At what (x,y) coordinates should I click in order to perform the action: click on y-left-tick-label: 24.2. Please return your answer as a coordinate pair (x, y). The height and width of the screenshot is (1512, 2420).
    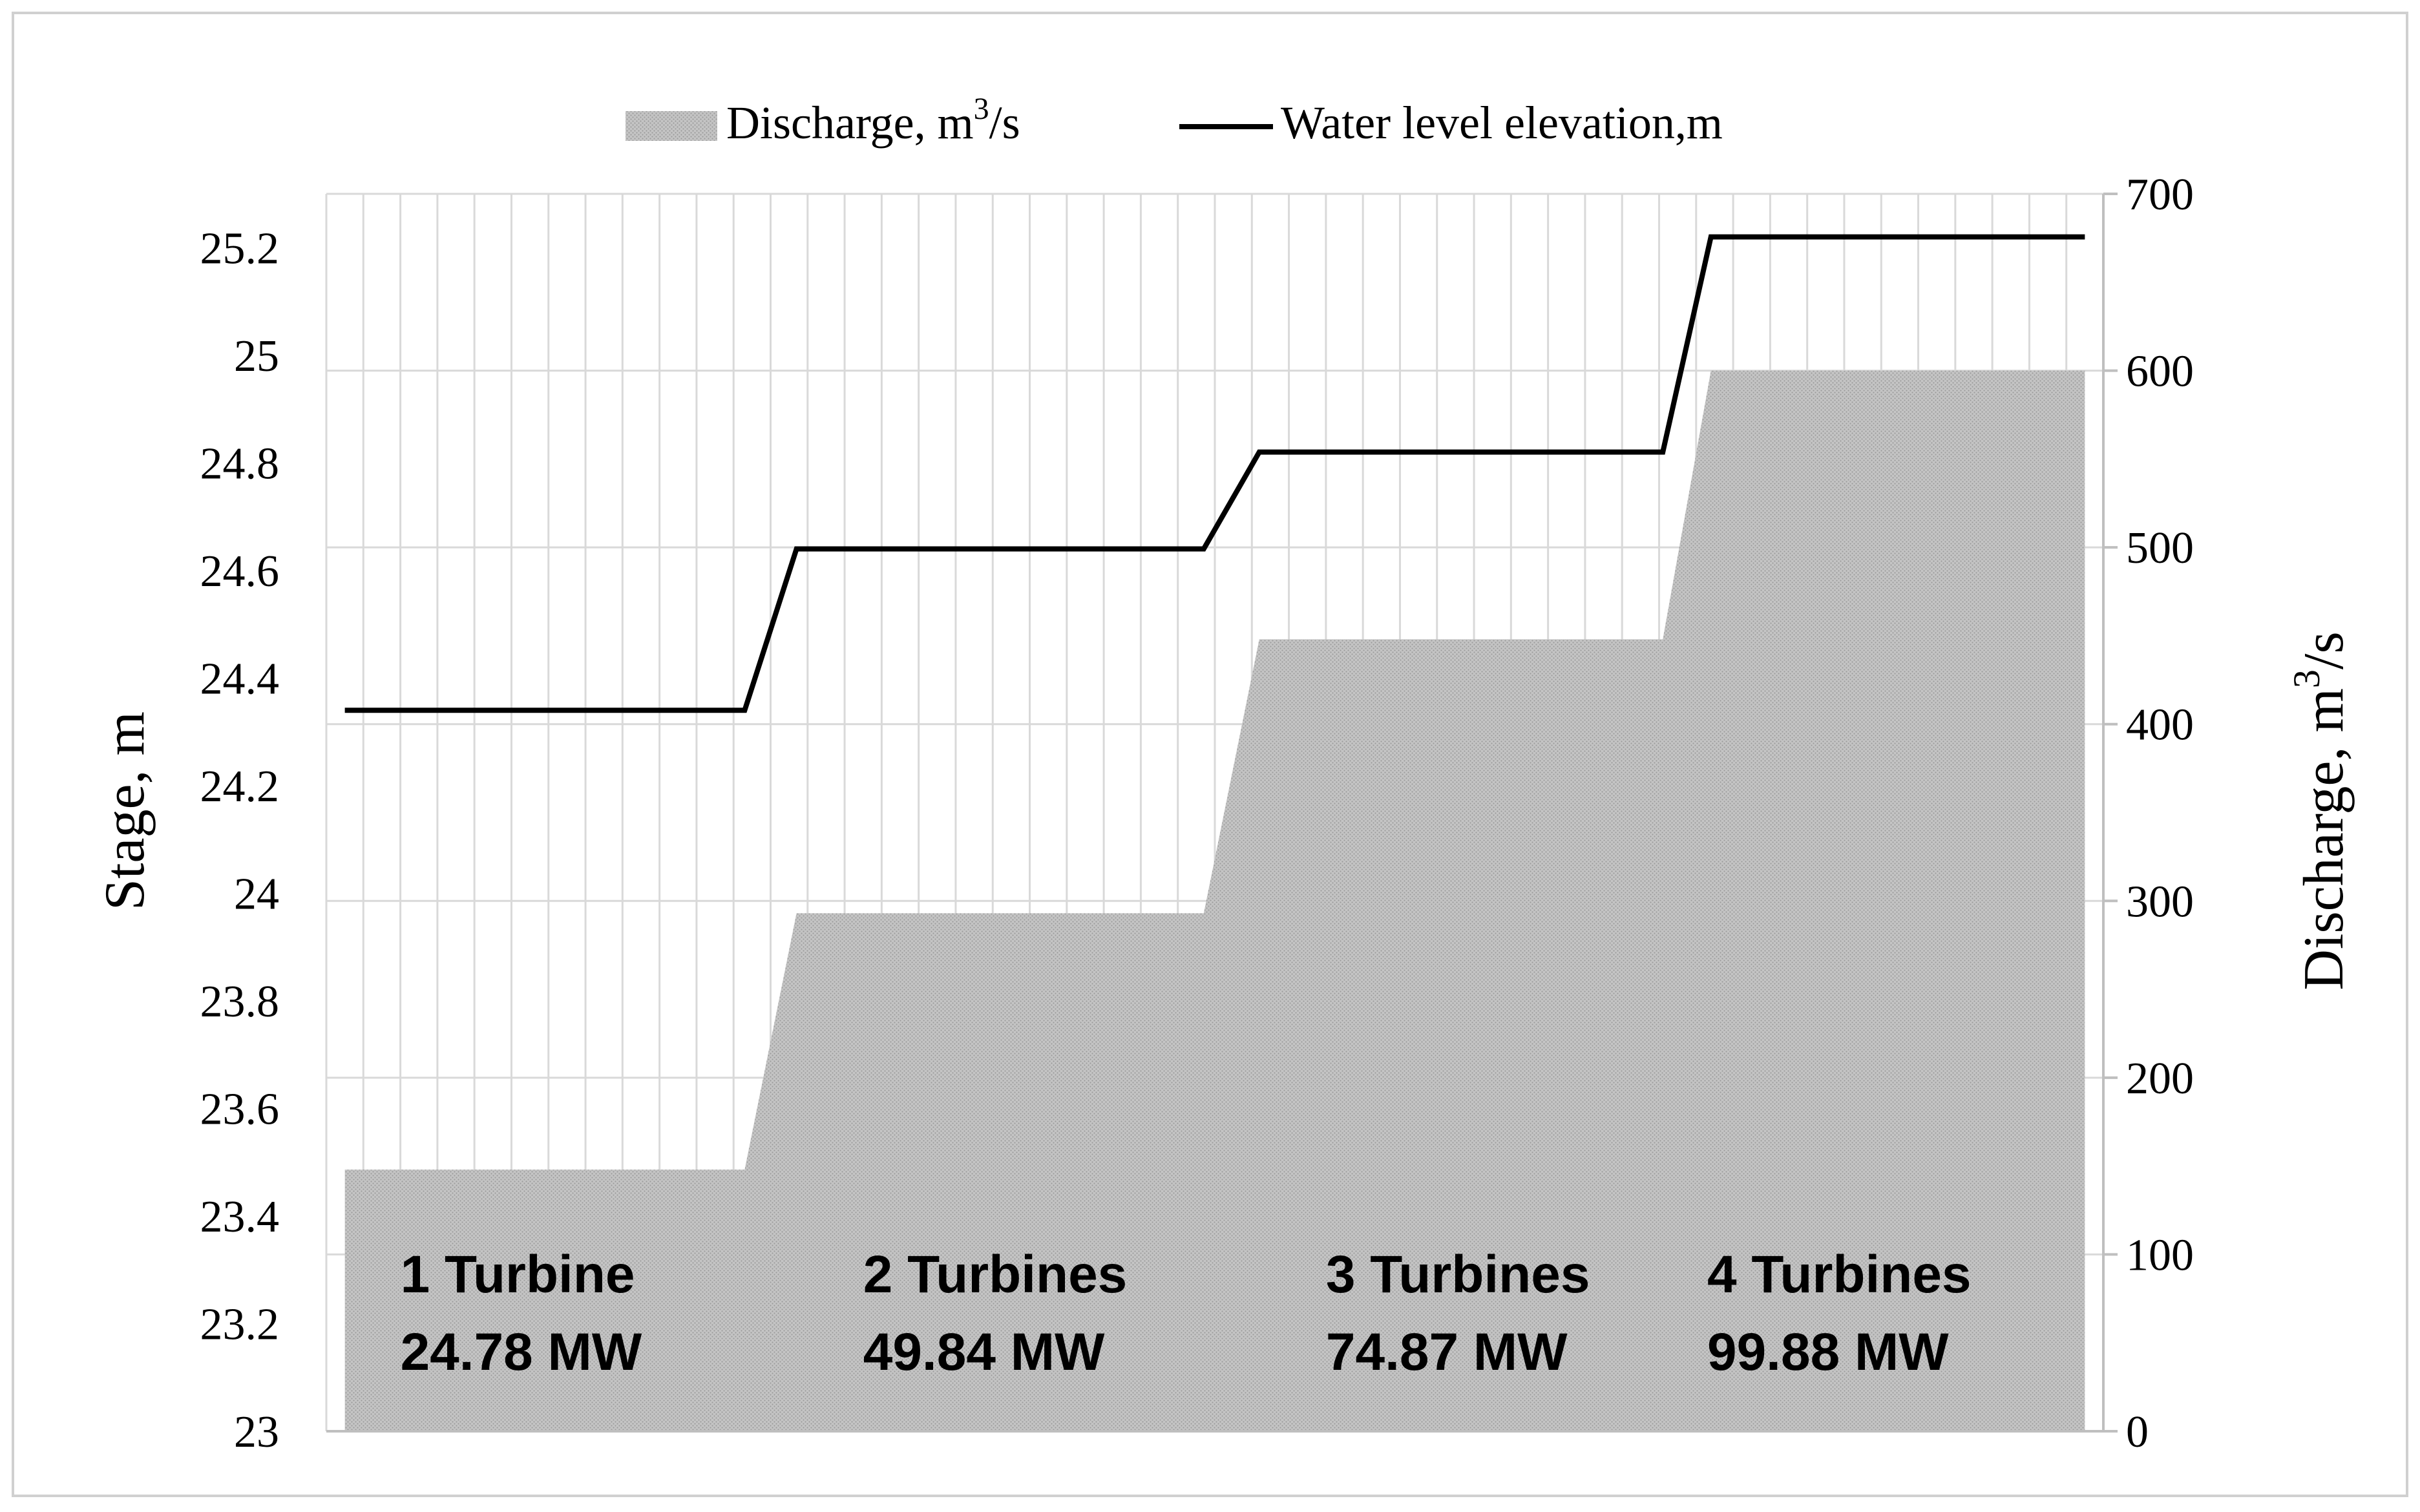
    Looking at the image, I should click on (240, 787).